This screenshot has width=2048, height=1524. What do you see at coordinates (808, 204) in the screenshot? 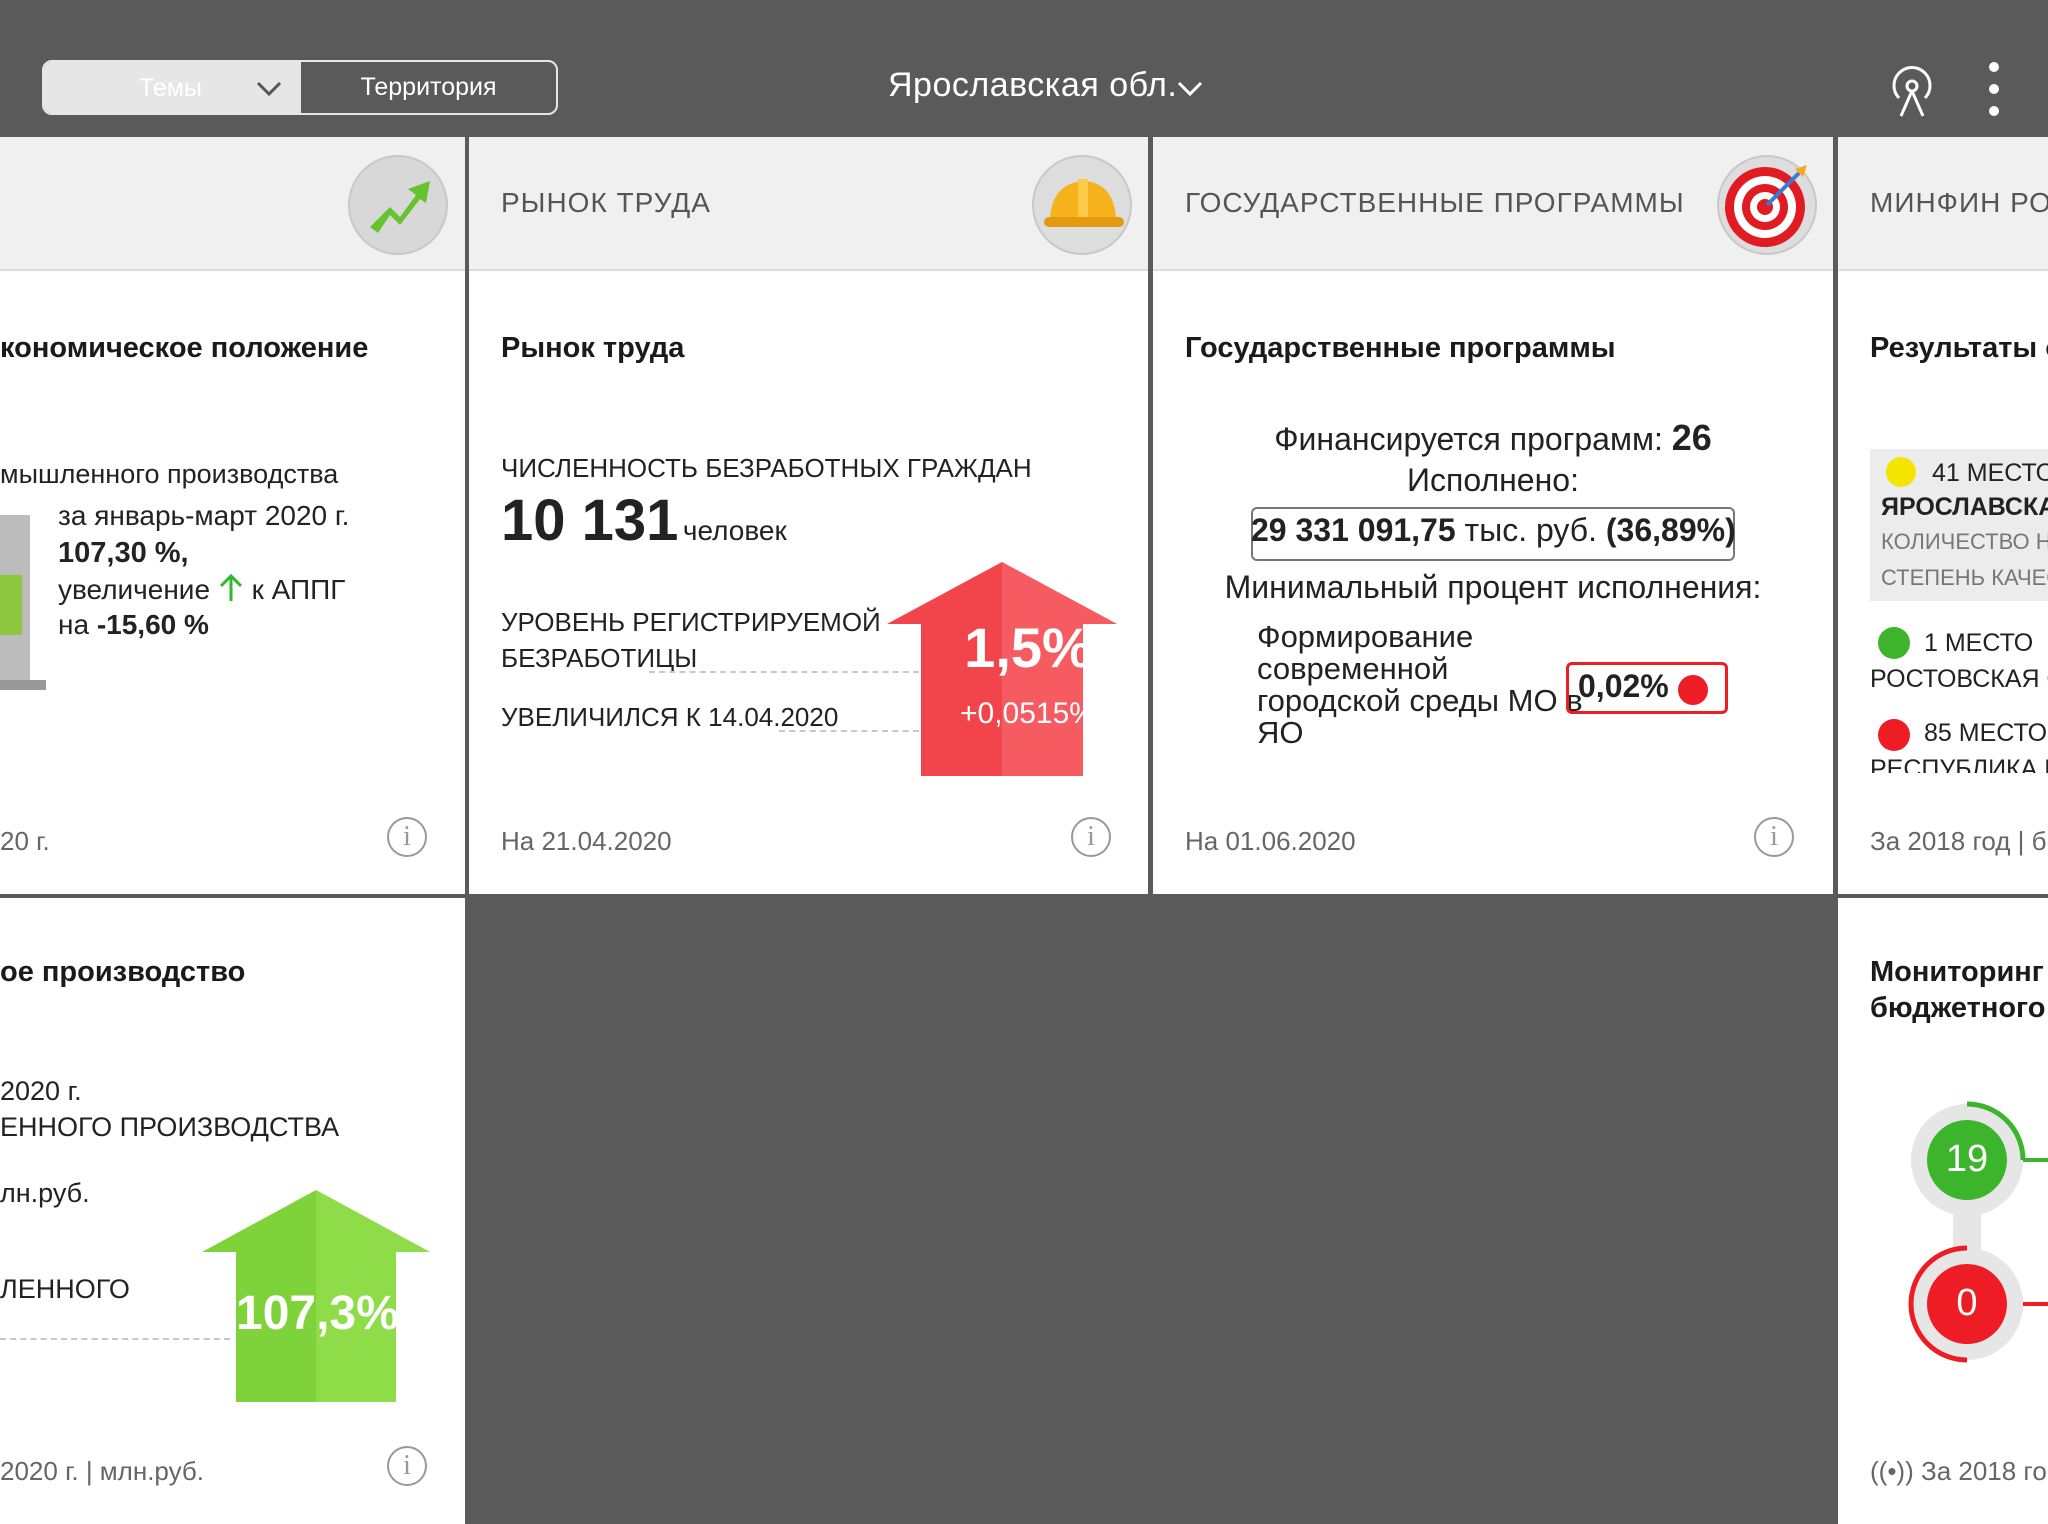
I see `card-header: РЫНОК ТРУДА` at bounding box center [808, 204].